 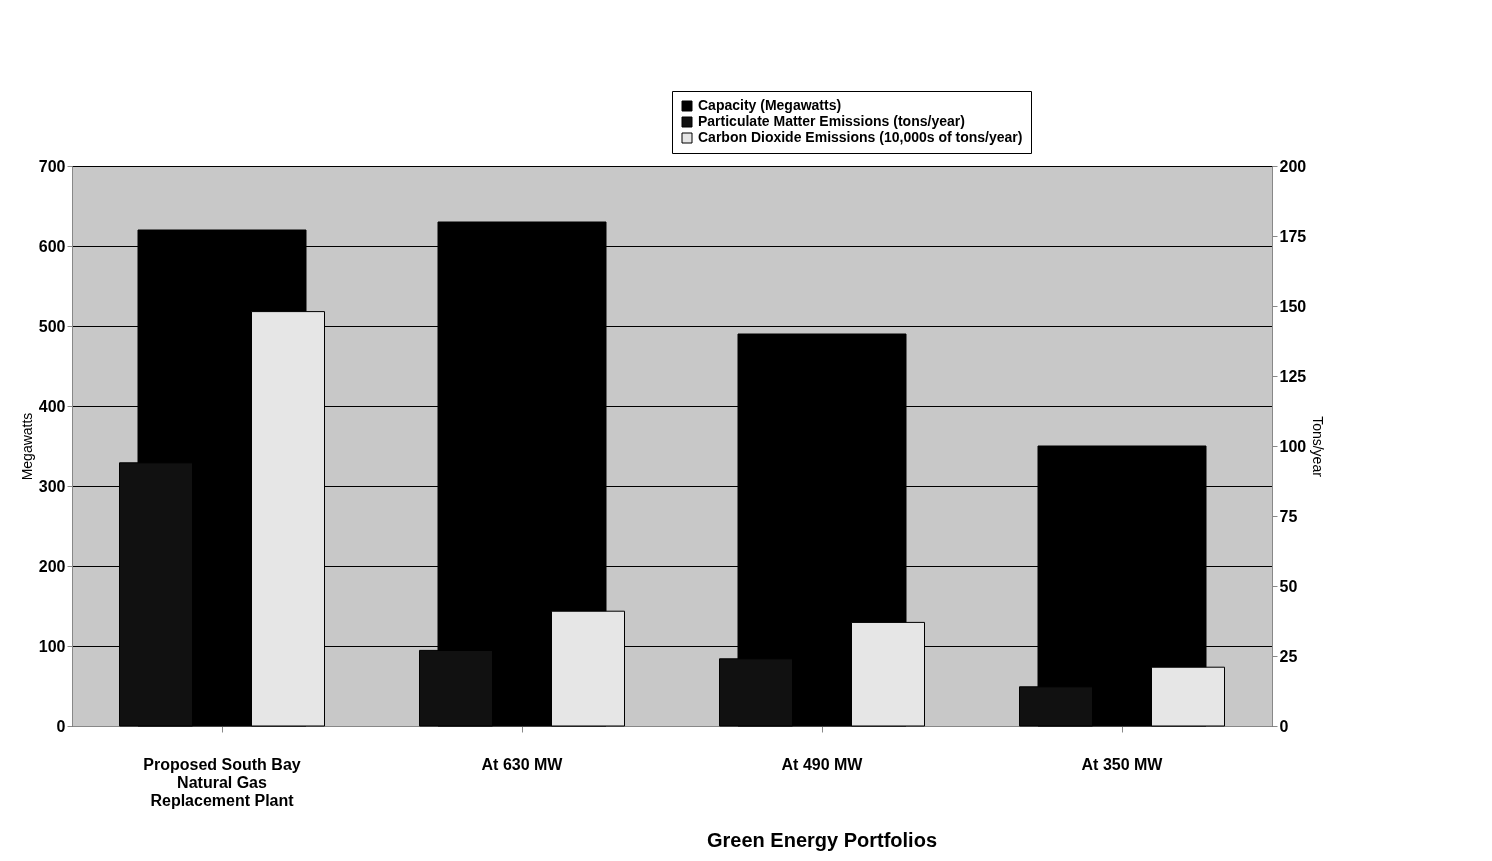 What do you see at coordinates (1288, 656) in the screenshot?
I see `y2-tick-label: 25` at bounding box center [1288, 656].